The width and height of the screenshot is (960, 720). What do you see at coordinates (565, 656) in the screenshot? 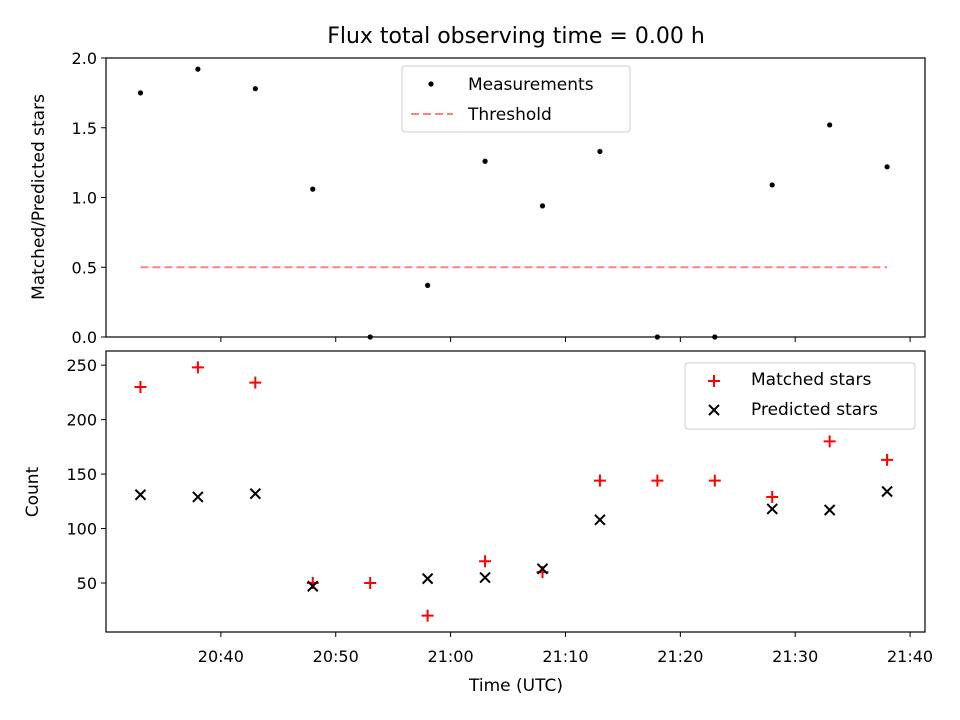
I see `bottom-x-tick-label: 21:10` at bounding box center [565, 656].